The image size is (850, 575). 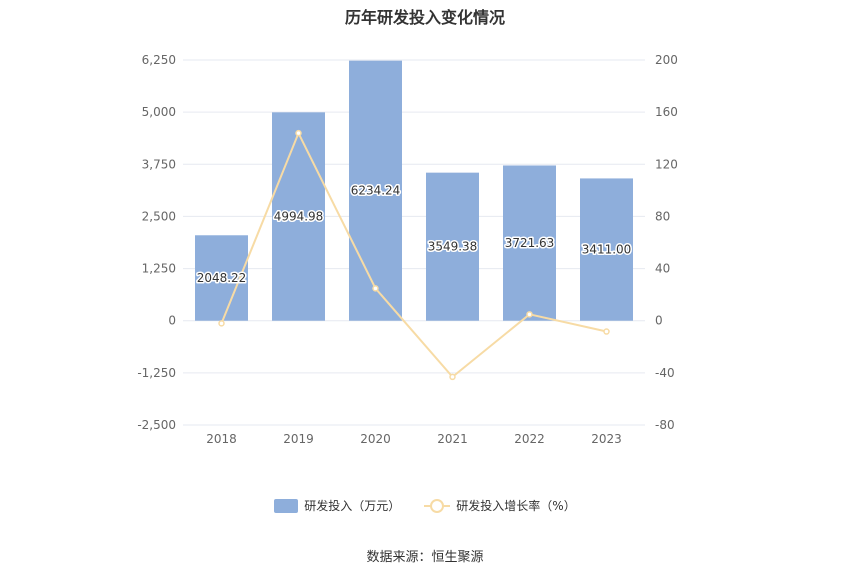 I want to click on legend-label-growth-rate: 研发投入增长率（%）, so click(x=516, y=506).